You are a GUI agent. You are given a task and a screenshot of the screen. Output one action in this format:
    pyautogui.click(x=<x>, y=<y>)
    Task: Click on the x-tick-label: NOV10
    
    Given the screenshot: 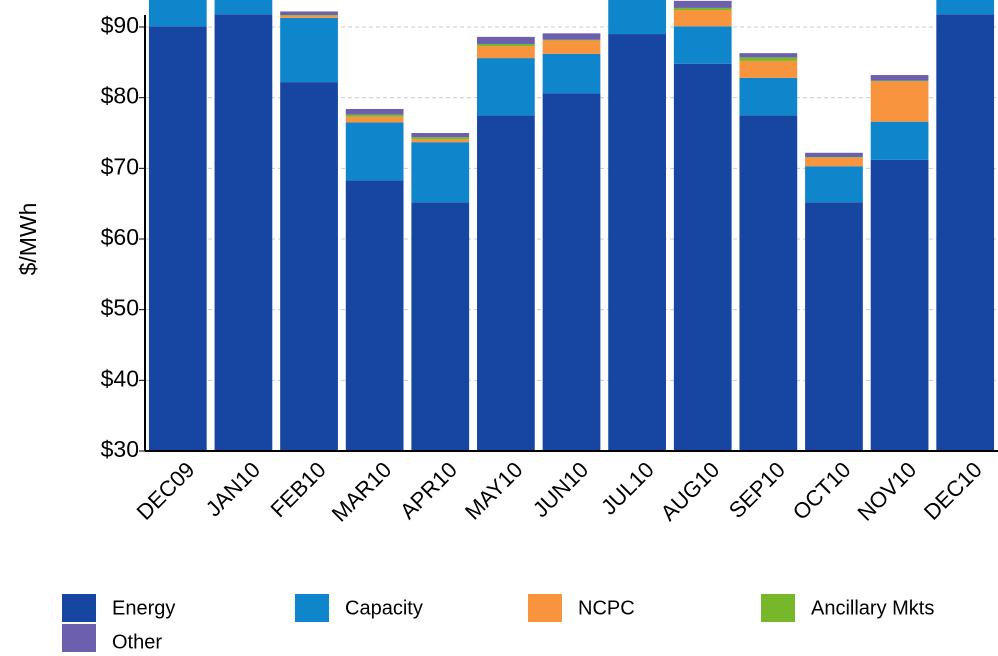 What is the action you would take?
    pyautogui.click(x=887, y=491)
    